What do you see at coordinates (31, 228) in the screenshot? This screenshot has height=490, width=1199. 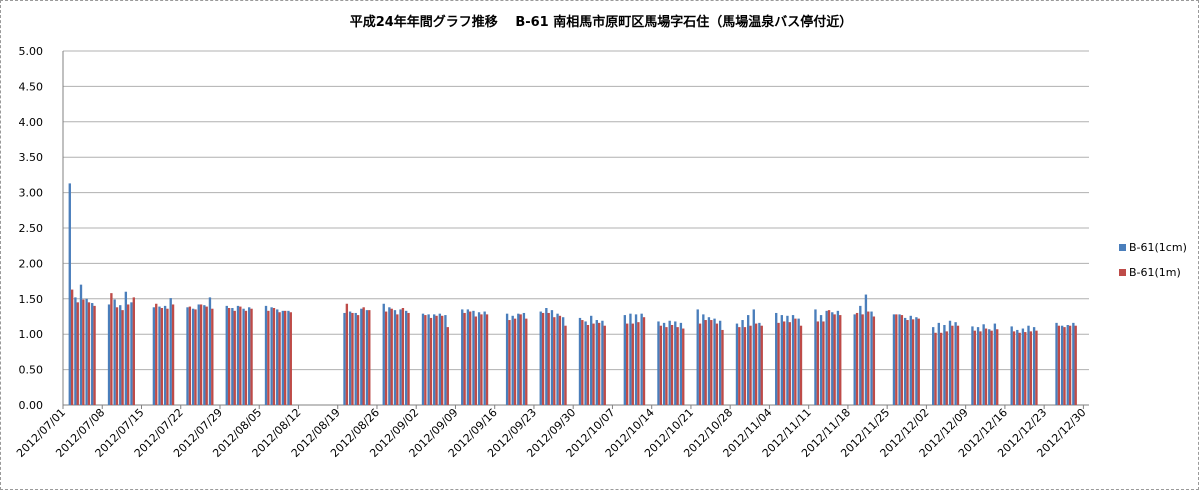 I see `y-tick-label: 2.50` at bounding box center [31, 228].